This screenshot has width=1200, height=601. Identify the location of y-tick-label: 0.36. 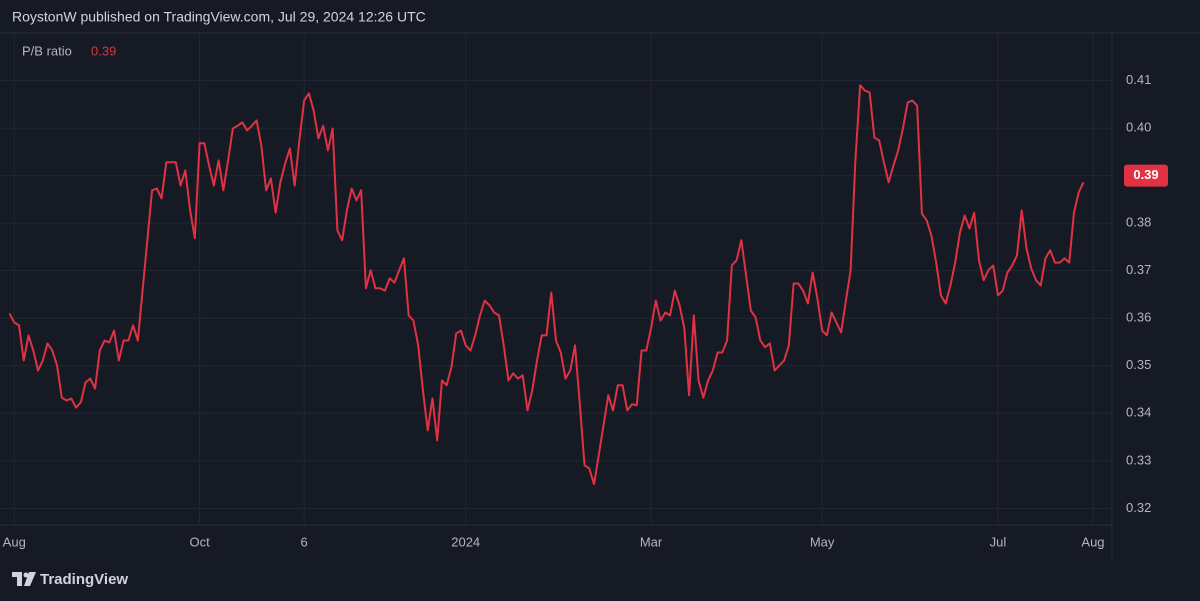
(1138, 317).